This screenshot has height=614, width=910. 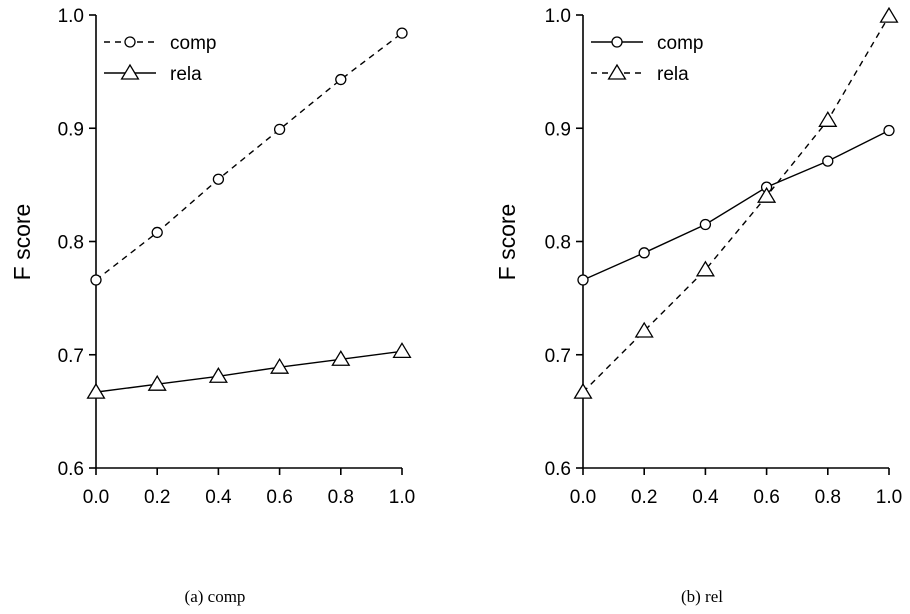 I want to click on series-line-rela, so click(x=249, y=371).